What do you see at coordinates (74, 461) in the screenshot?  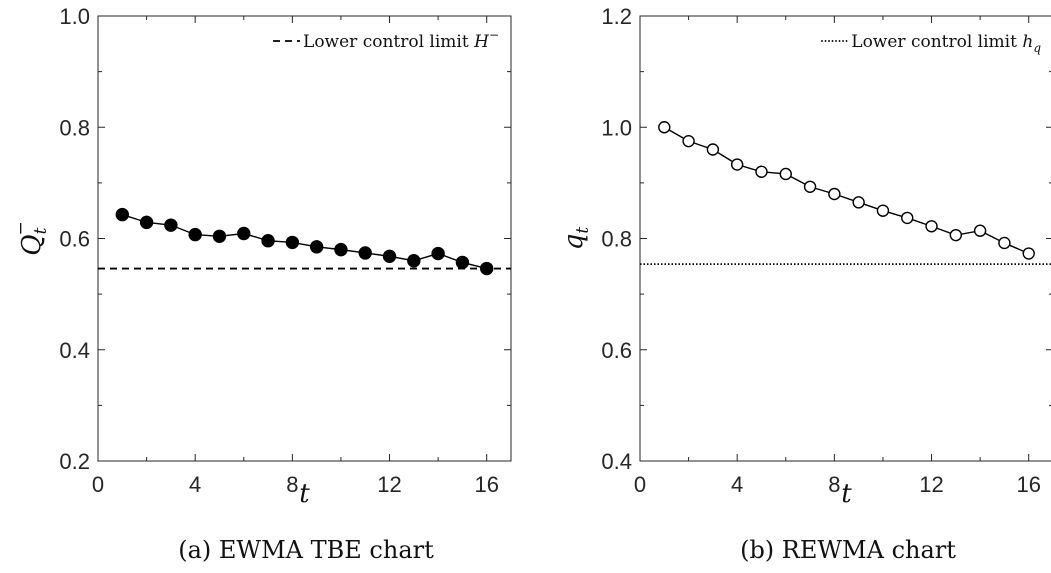 I see `y-tick-label: 0.2` at bounding box center [74, 461].